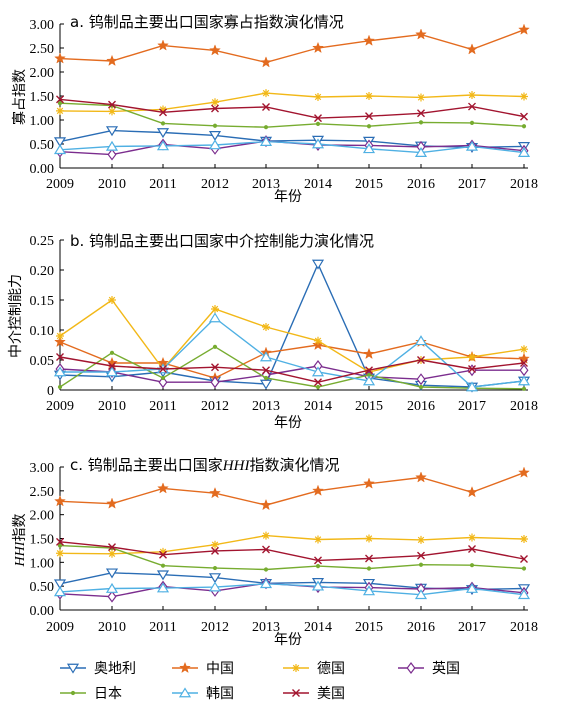 This screenshot has width=572, height=711. I want to click on panel-c-title-rest: 指数演化情况, so click(294, 465).